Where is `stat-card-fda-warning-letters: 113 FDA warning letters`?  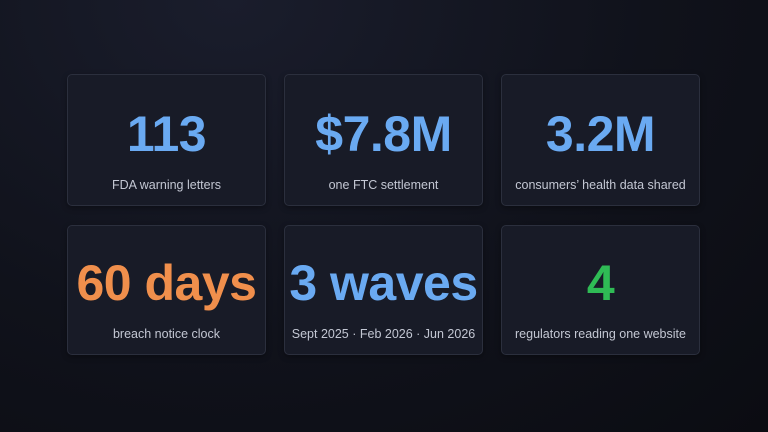 stat-card-fda-warning-letters: 113 FDA warning letters is located at coordinates (166, 140).